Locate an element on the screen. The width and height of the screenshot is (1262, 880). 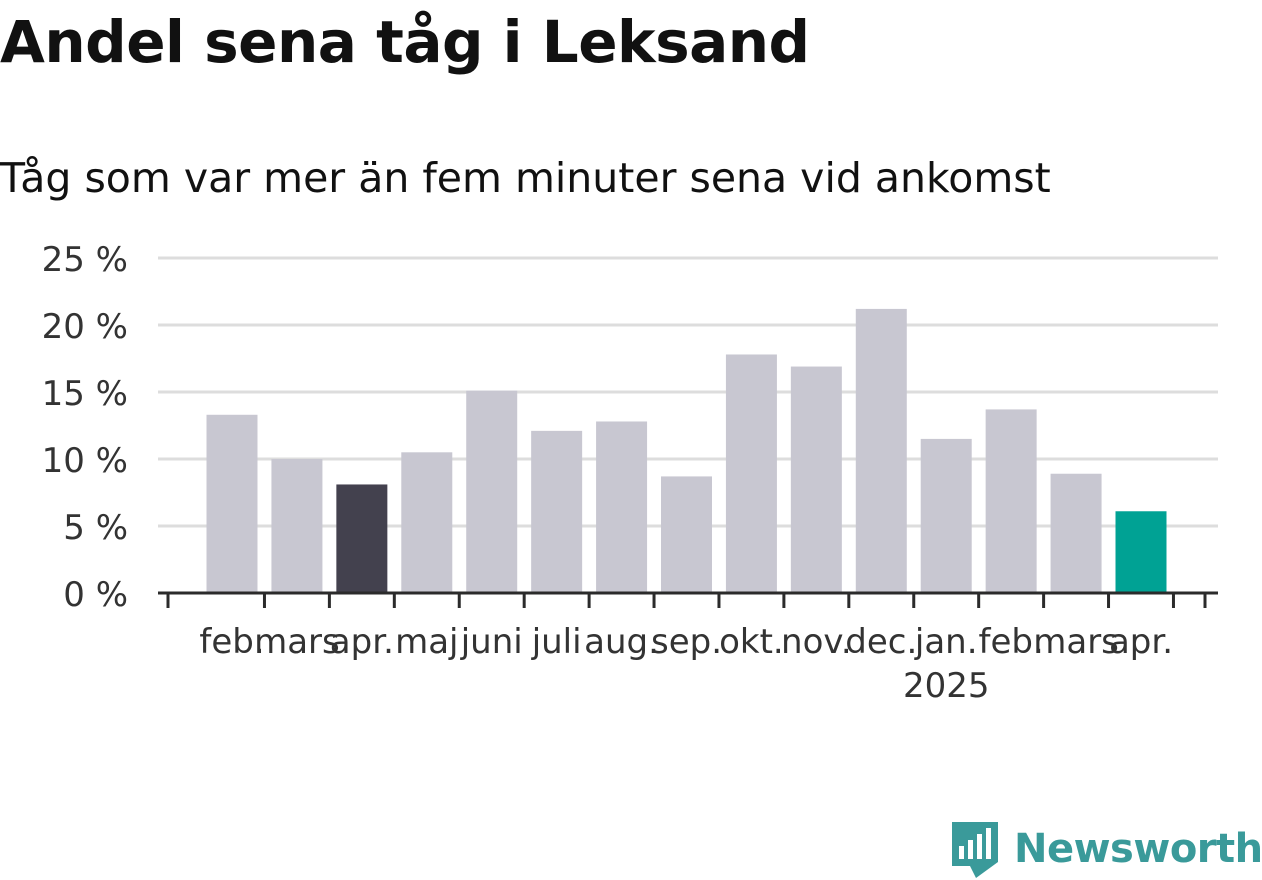
x-tick-label: maj is located at coordinates (426, 642).